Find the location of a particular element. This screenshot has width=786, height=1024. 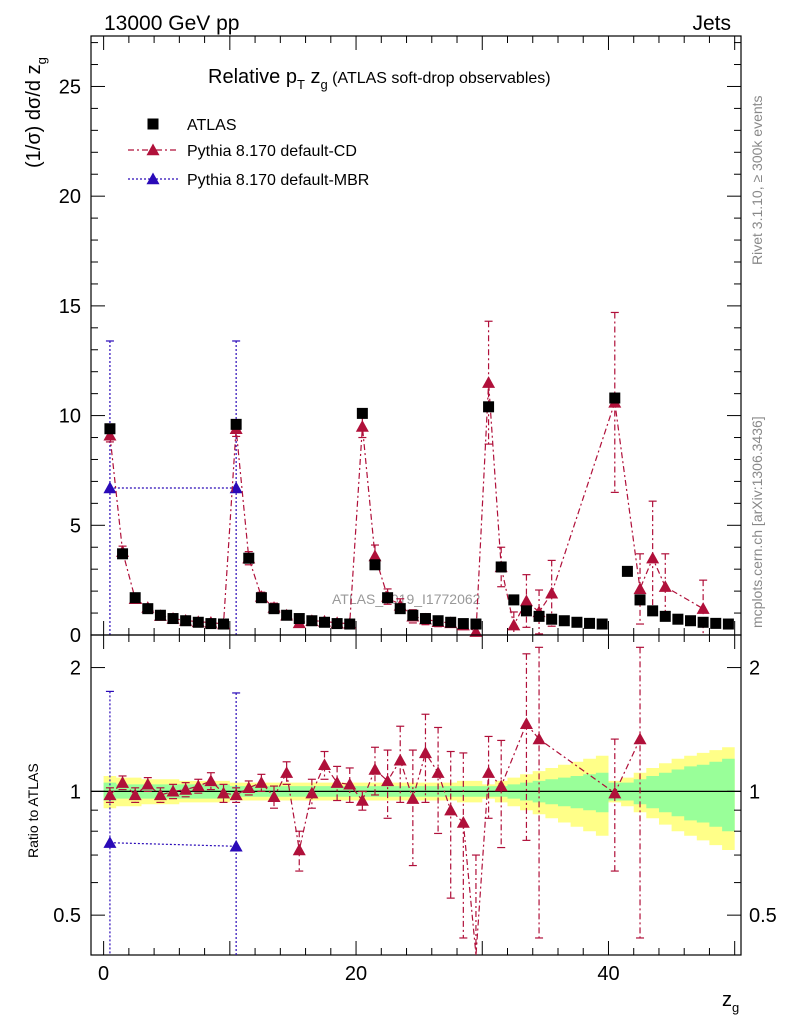

title-sub-g: g is located at coordinates (323, 84).